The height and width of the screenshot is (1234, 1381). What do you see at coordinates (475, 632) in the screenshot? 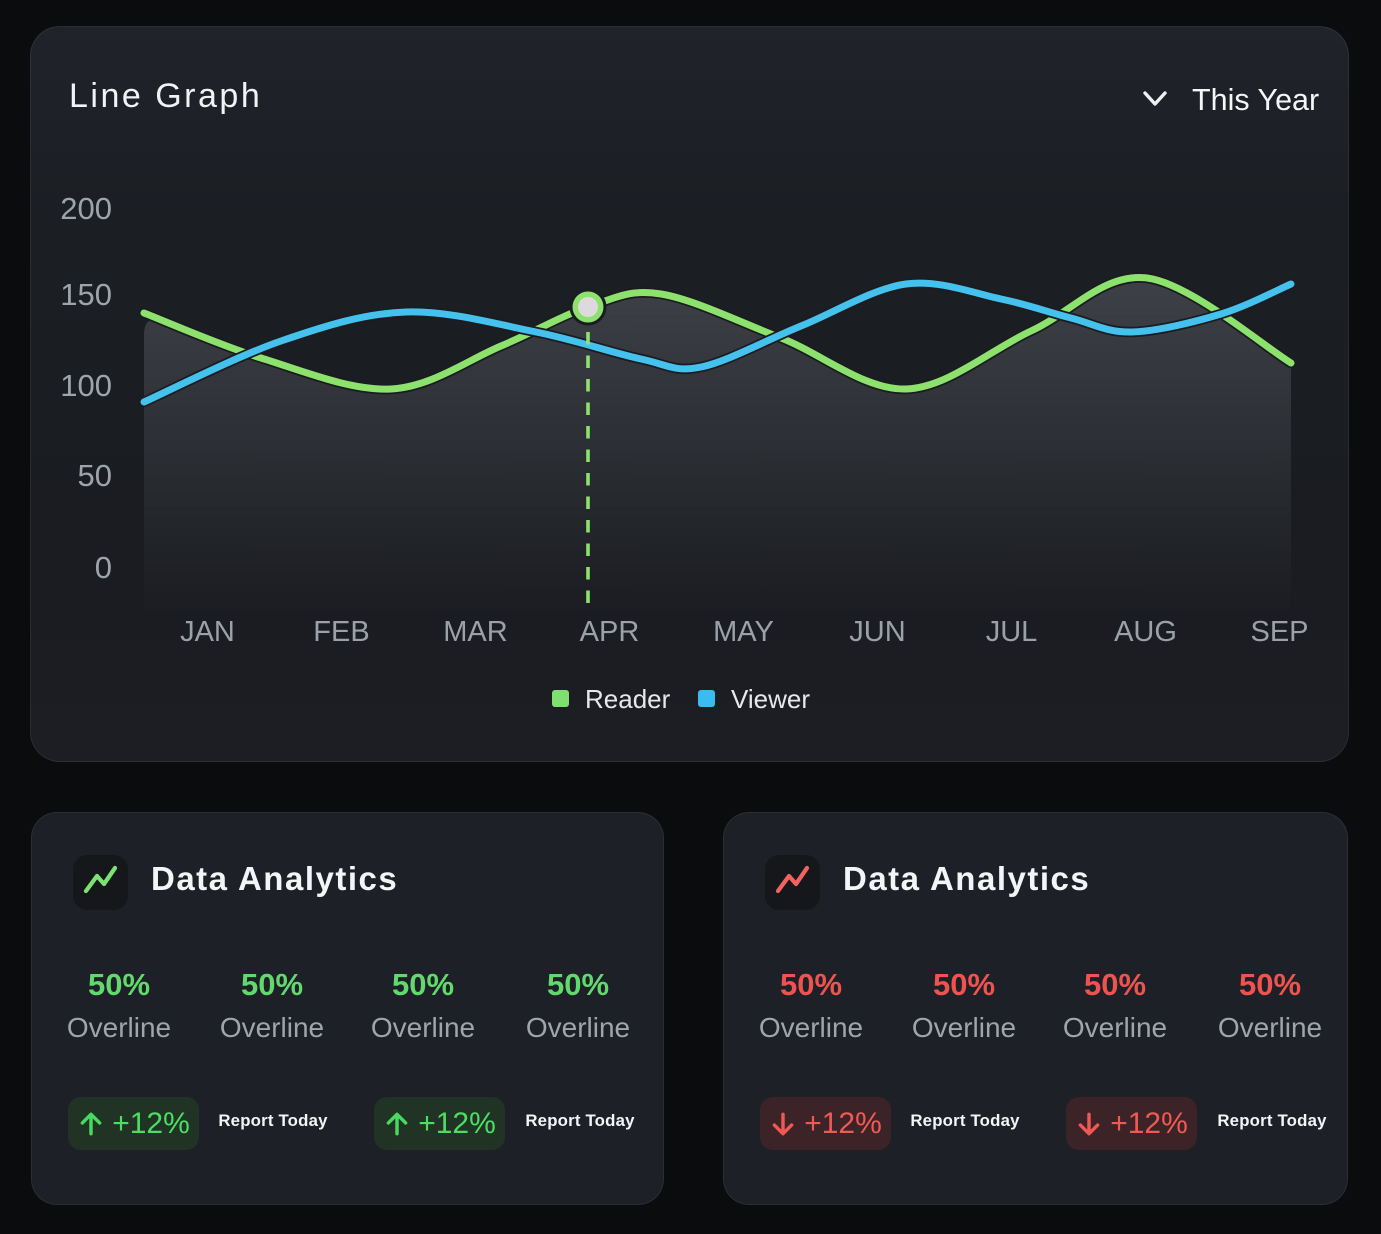
I see `svg-text: MAR` at bounding box center [475, 632].